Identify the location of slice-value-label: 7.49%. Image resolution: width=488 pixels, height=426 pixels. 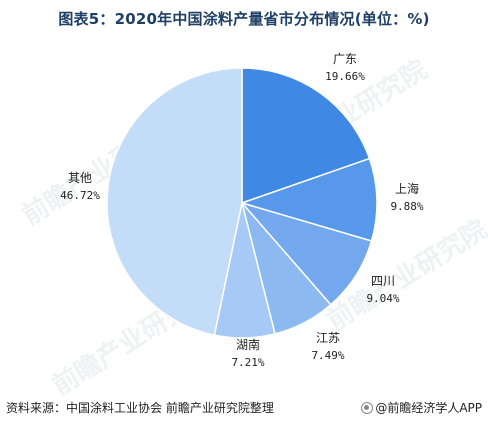
(327, 355).